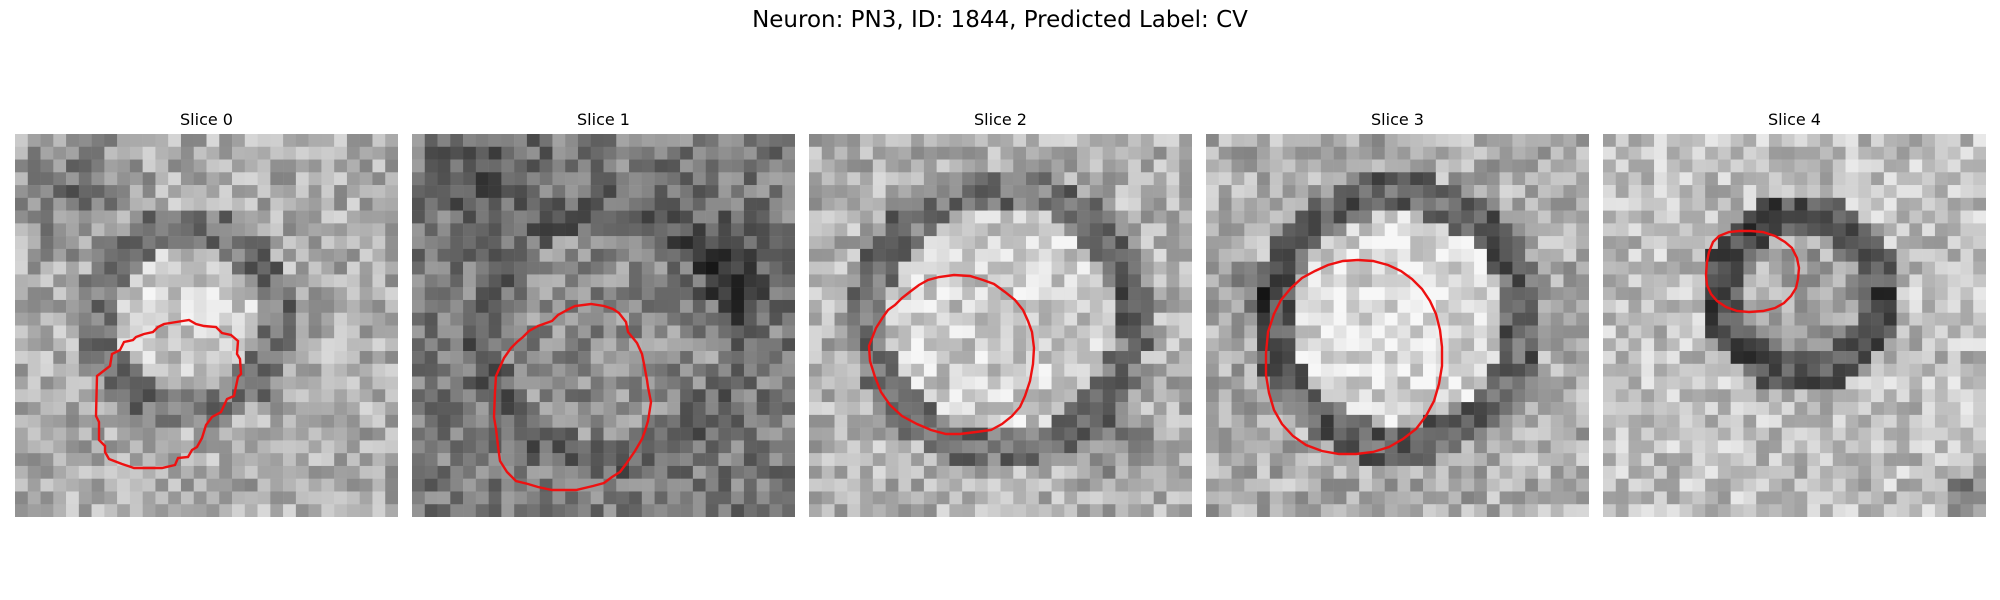 This screenshot has width=2000, height=600. I want to click on slice-panel-3: Slice 3, so click(1397, 313).